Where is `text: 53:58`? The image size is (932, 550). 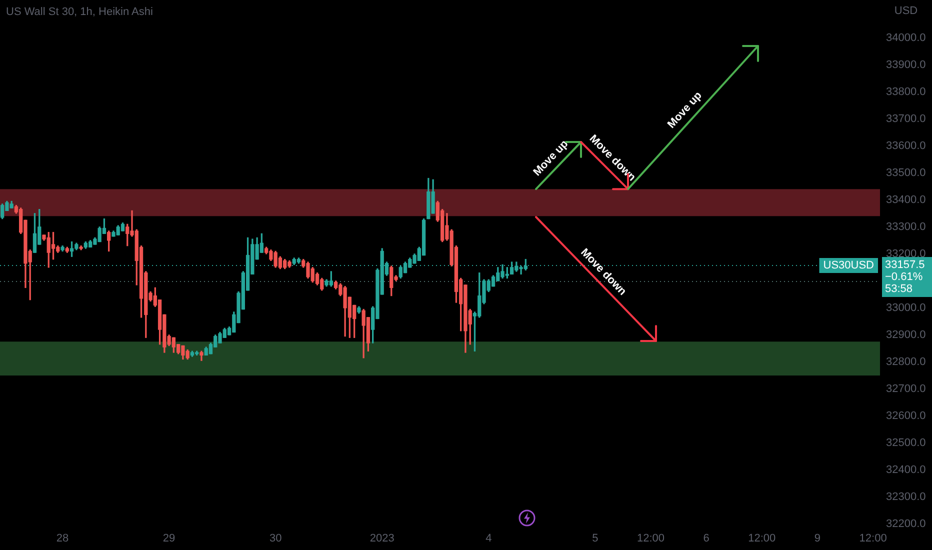
text: 53:58 is located at coordinates (899, 289).